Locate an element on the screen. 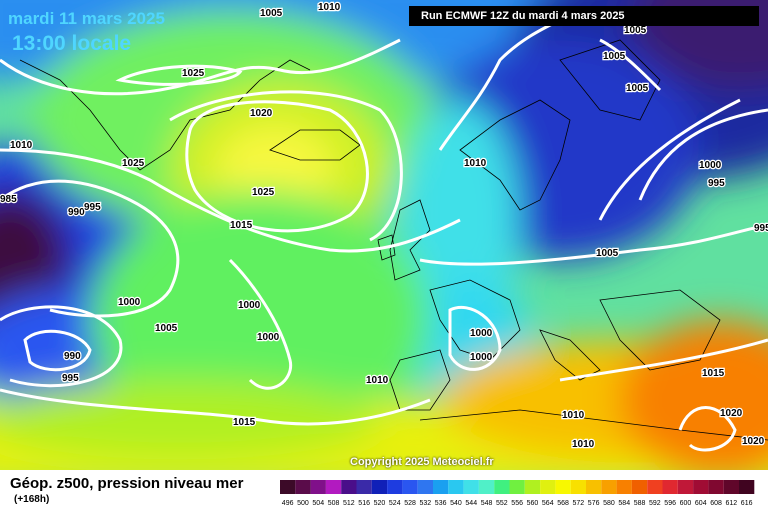 This screenshot has width=768, height=512. scale-tick-label: 612 is located at coordinates (732, 503).